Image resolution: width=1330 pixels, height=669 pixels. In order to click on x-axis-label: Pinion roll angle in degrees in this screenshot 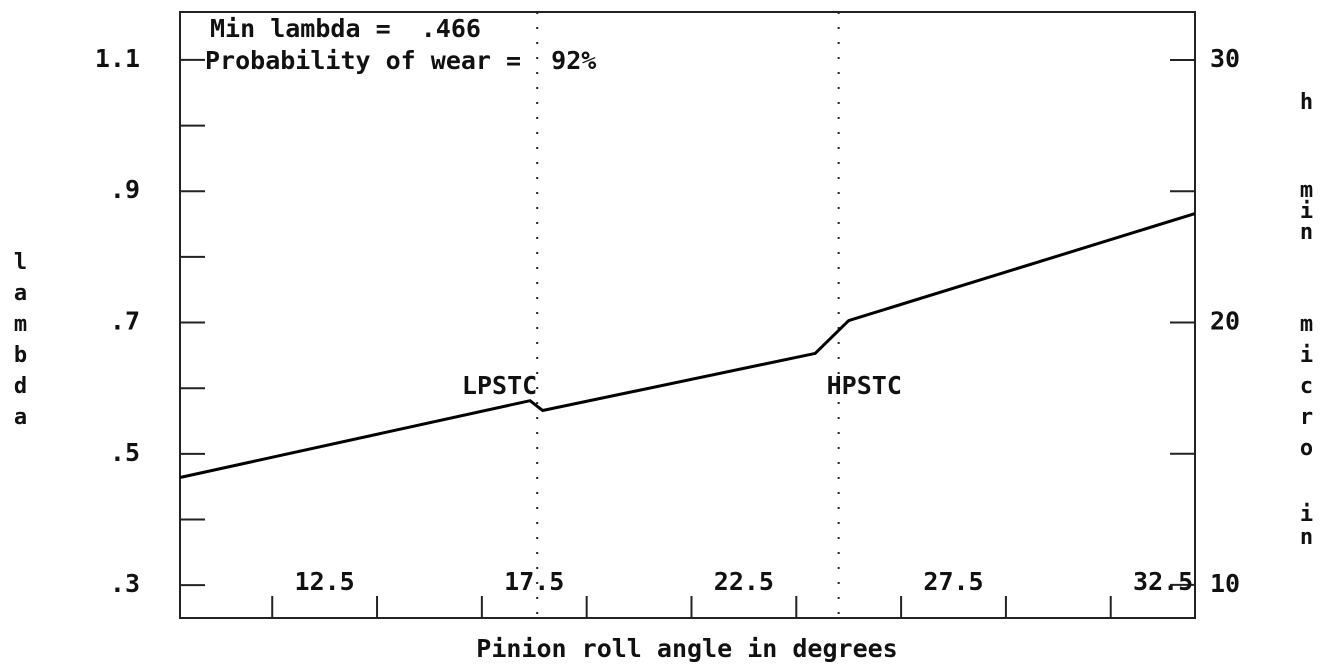, I will do `click(686, 648)`.